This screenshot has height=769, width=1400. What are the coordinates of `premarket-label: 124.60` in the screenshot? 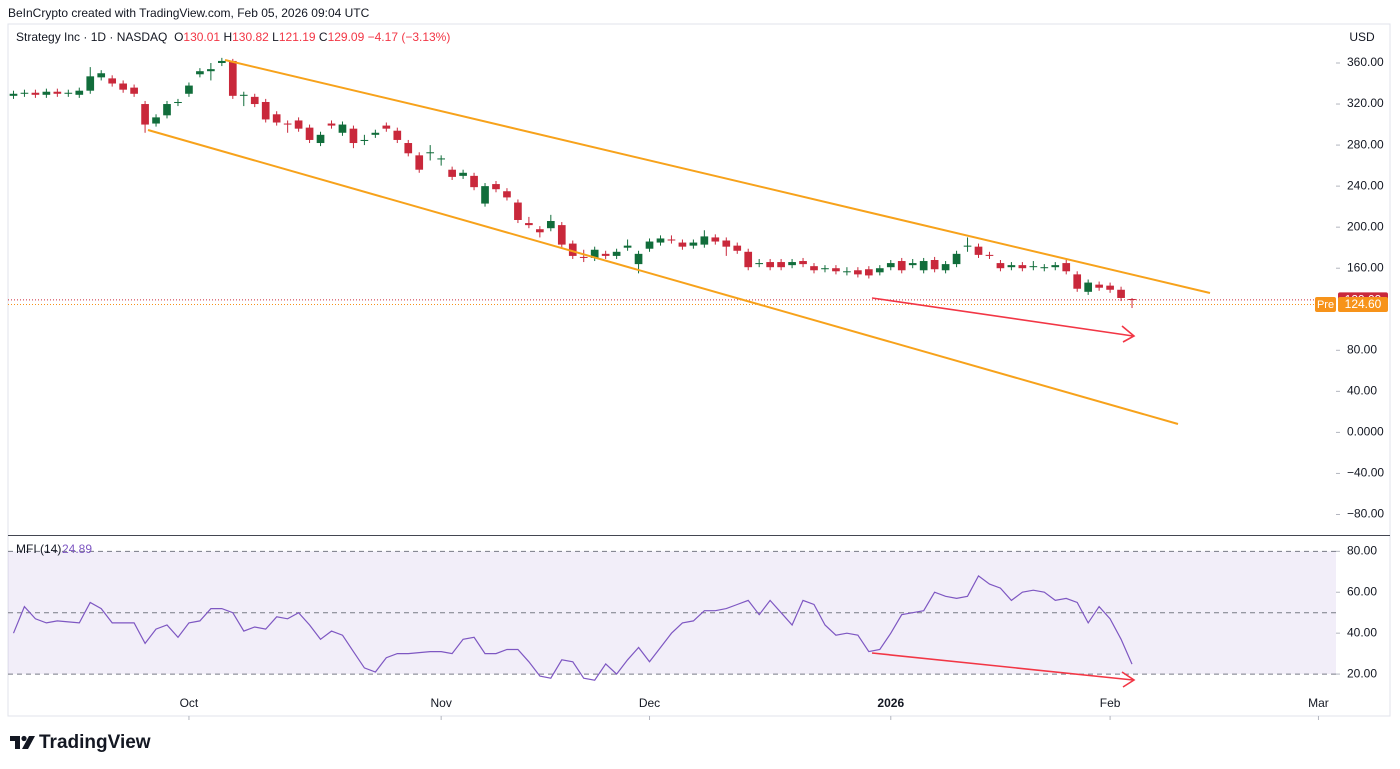 It's located at (1363, 304).